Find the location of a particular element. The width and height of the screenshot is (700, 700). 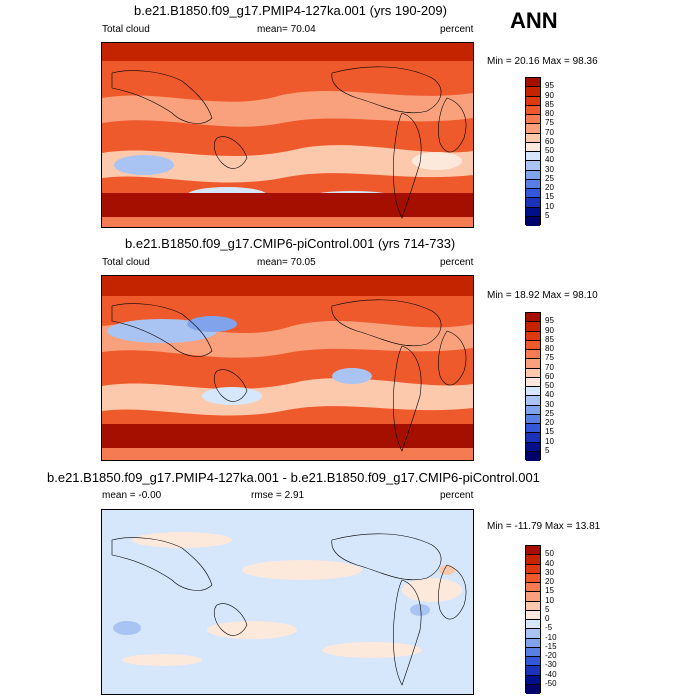

panel1-colorbar-label: 15 is located at coordinates (549, 197).